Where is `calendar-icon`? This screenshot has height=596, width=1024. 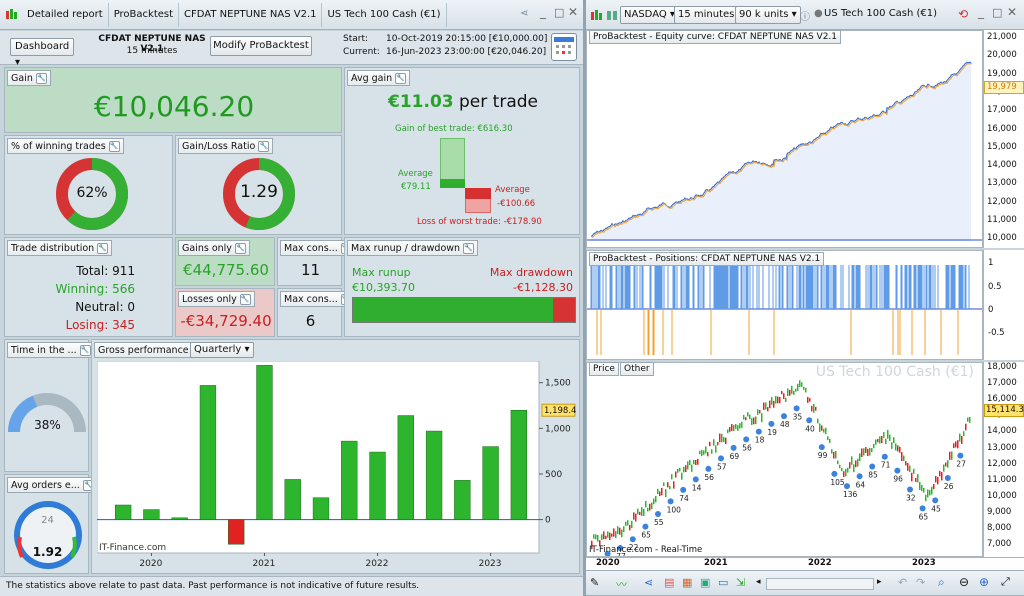
calendar-icon is located at coordinates (564, 47).